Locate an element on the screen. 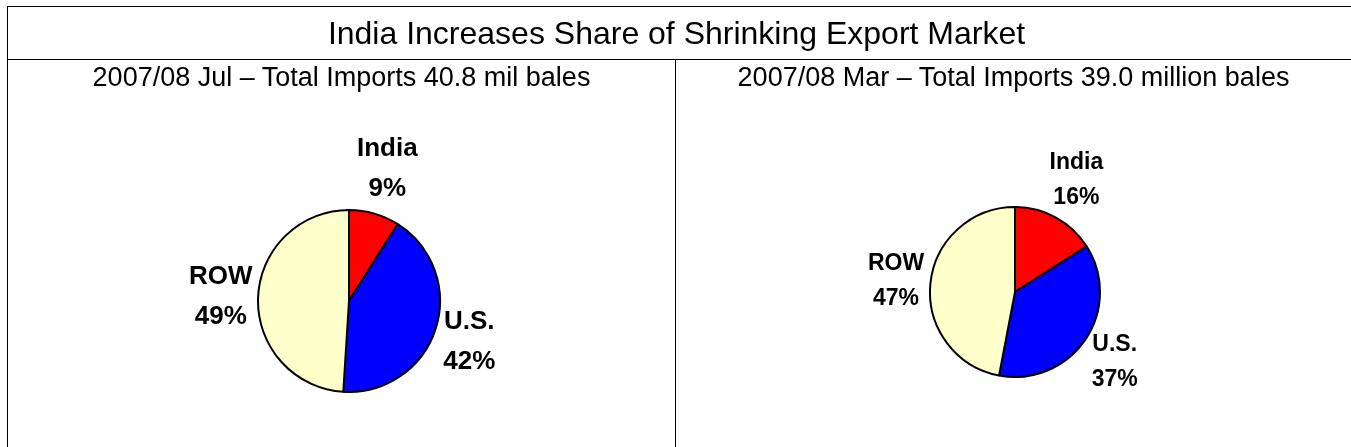 This screenshot has height=447, width=1351. chart-subtitle: 2007/08 Jul – Total Imports 40.8 mil bales is located at coordinates (341, 77).